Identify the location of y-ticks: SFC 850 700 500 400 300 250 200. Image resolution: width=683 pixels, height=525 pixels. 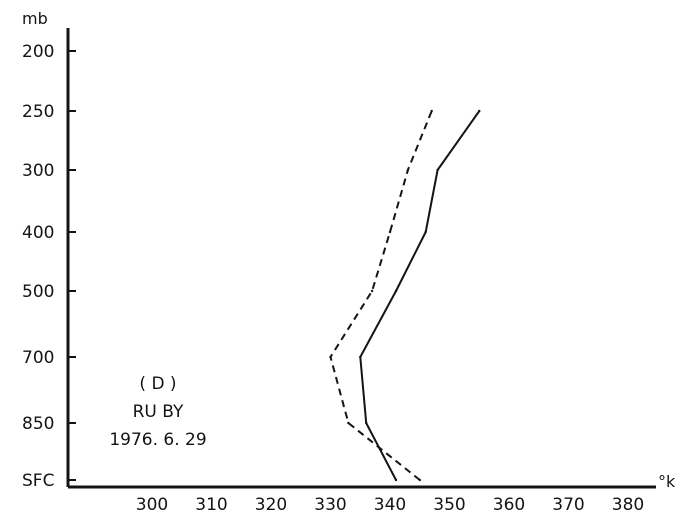
(49, 266).